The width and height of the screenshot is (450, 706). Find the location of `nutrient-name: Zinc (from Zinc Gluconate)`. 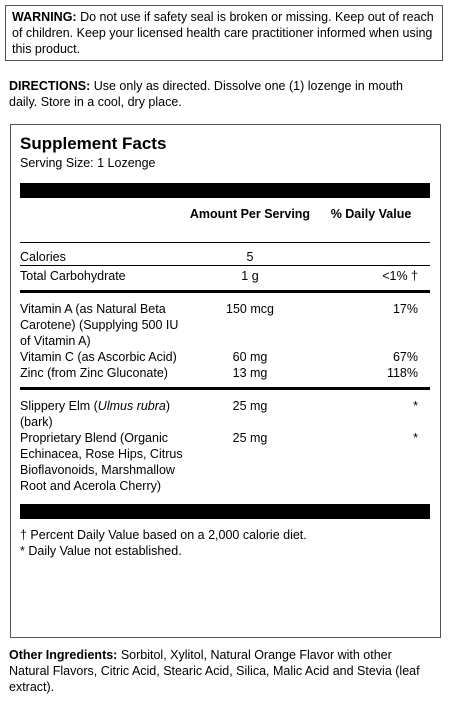

nutrient-name: Zinc (from Zinc Gluconate) is located at coordinates (104, 373).